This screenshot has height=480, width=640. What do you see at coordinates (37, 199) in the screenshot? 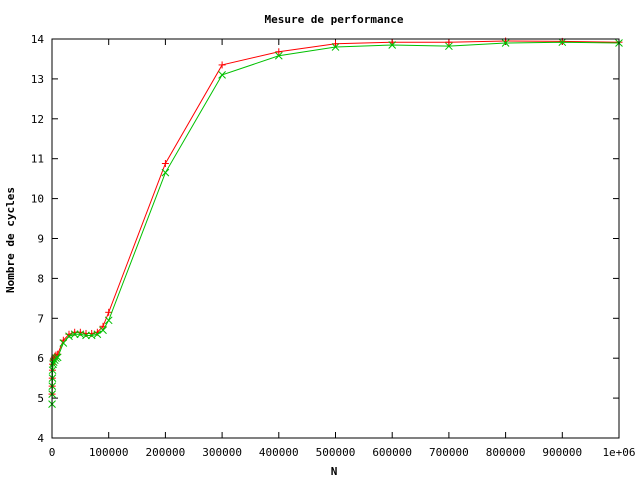
I see `y-tick-label: 10` at bounding box center [37, 199].